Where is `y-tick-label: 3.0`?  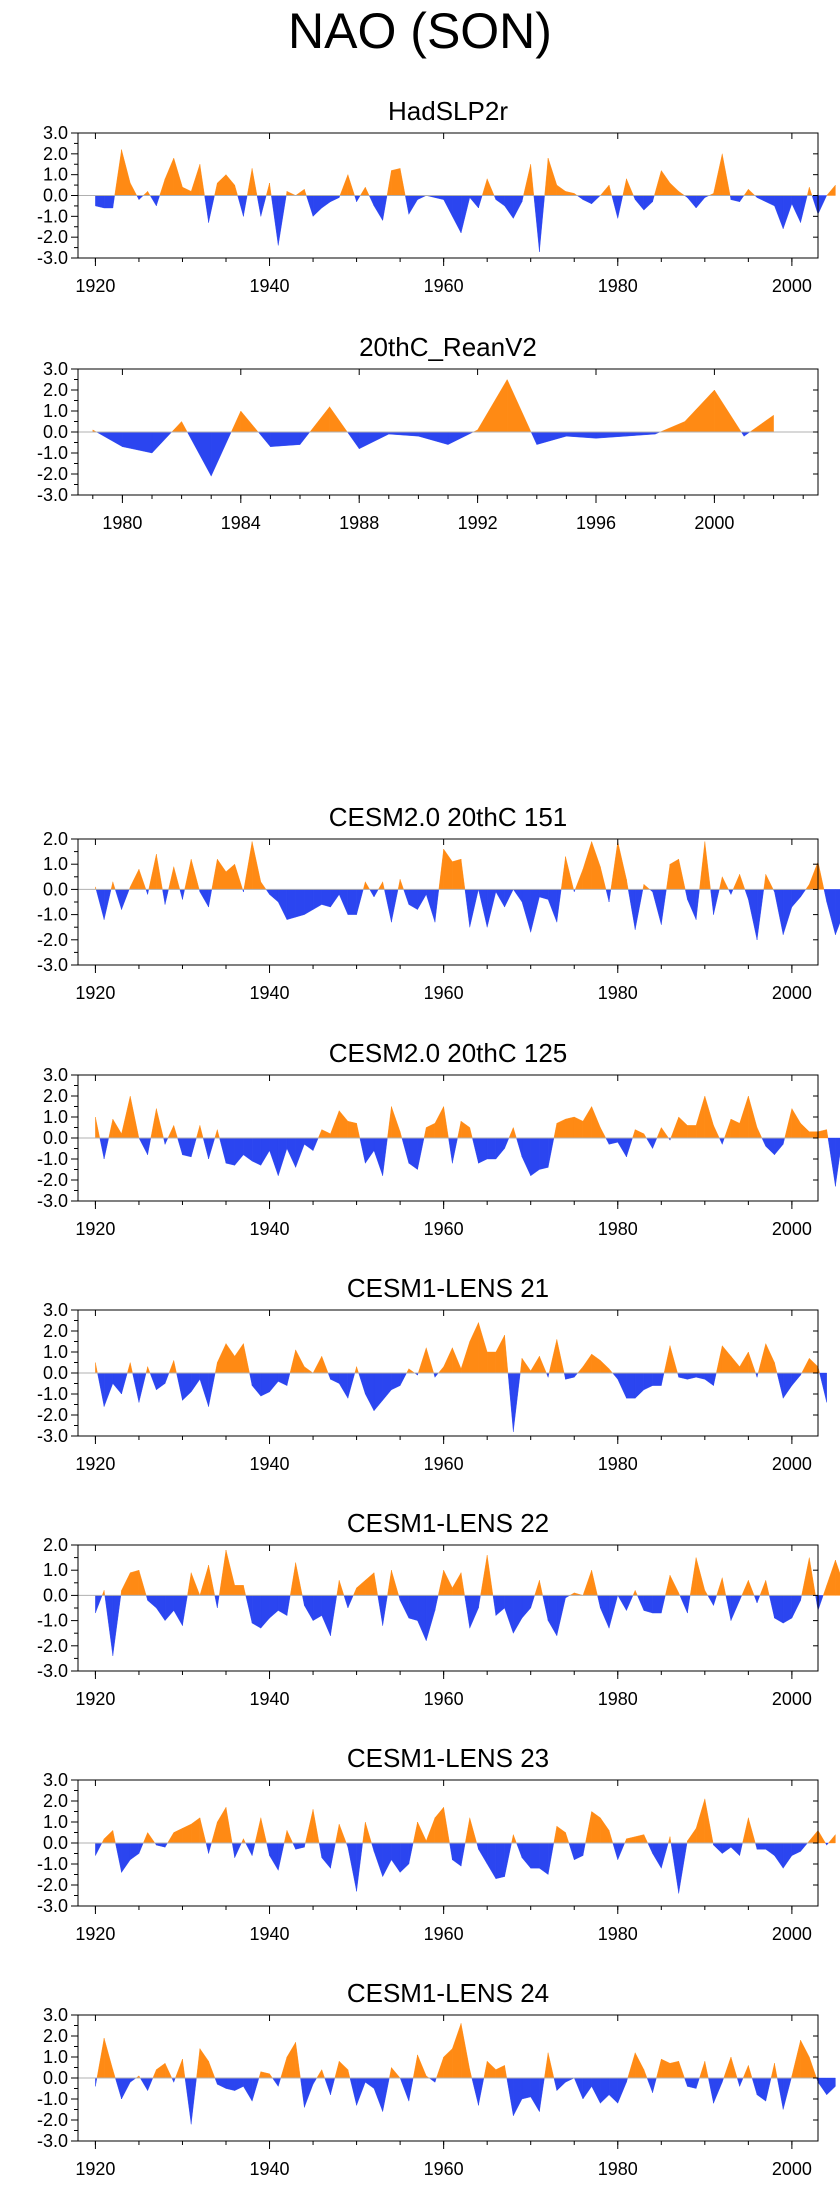 y-tick-label: 3.0 is located at coordinates (55, 1310).